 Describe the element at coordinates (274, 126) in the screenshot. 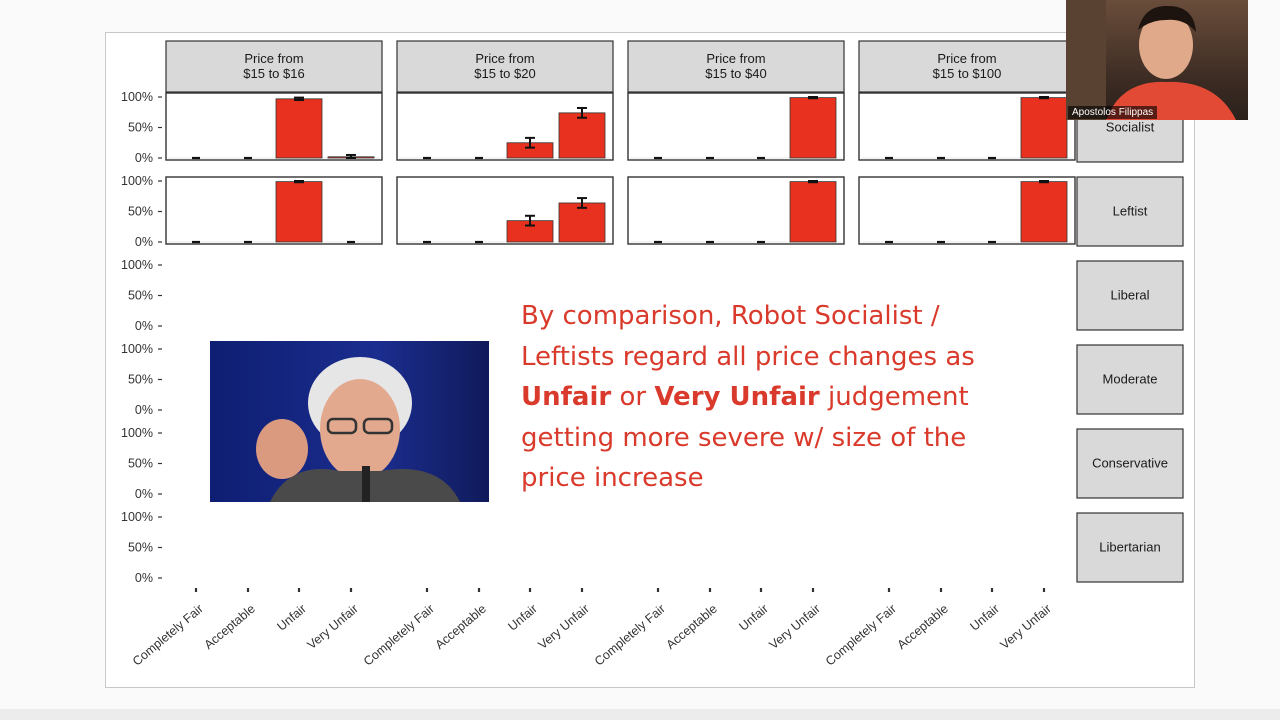

I see `panel-r1-c1` at that location.